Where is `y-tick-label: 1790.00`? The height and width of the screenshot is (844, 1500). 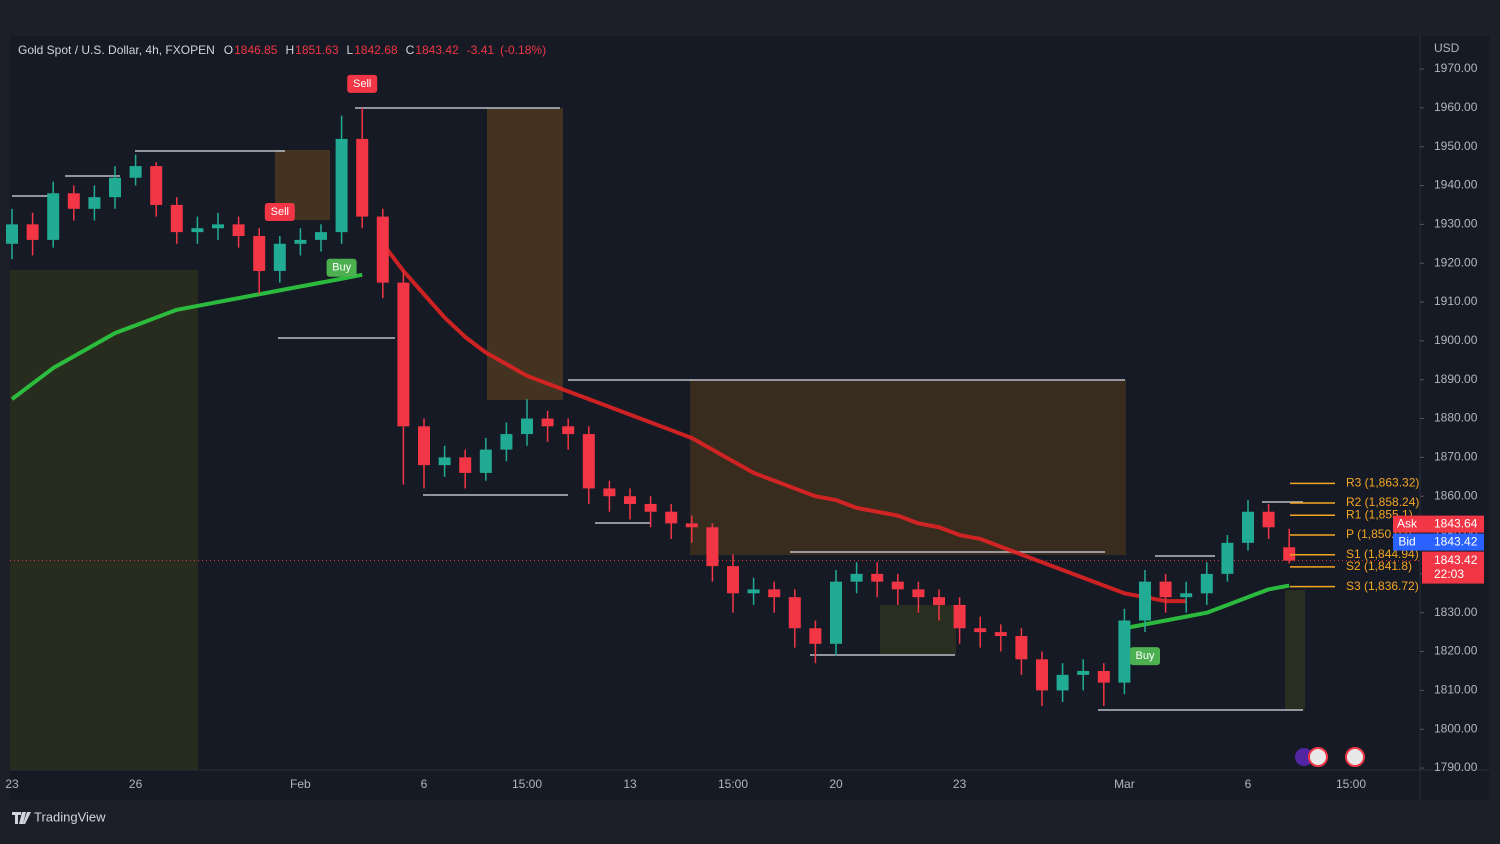 y-tick-label: 1790.00 is located at coordinates (1456, 767).